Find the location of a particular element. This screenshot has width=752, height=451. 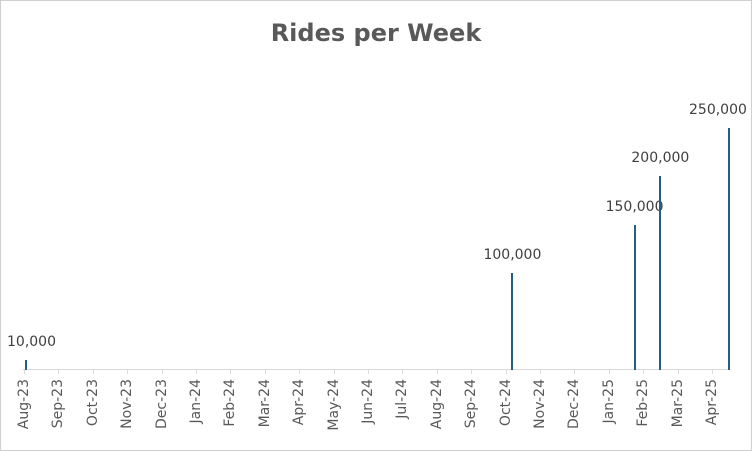

x-axis-label: Mar-25 is located at coordinates (677, 403).